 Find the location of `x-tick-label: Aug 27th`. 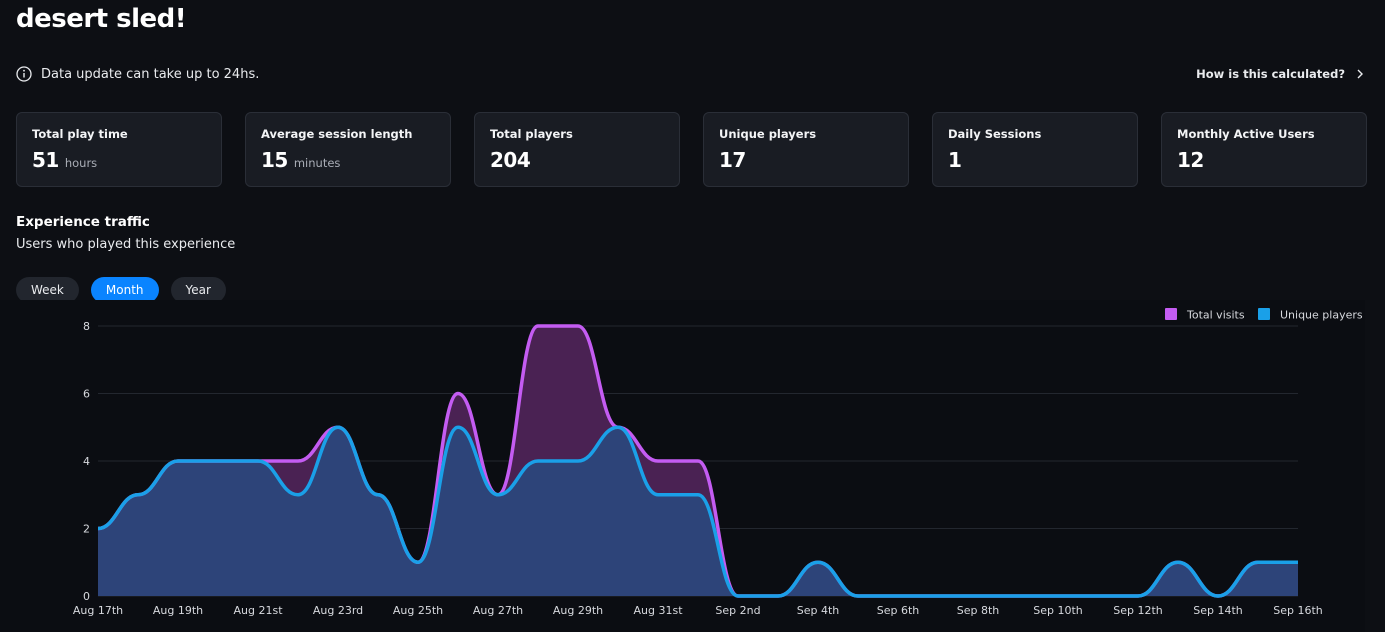

x-tick-label: Aug 27th is located at coordinates (498, 610).